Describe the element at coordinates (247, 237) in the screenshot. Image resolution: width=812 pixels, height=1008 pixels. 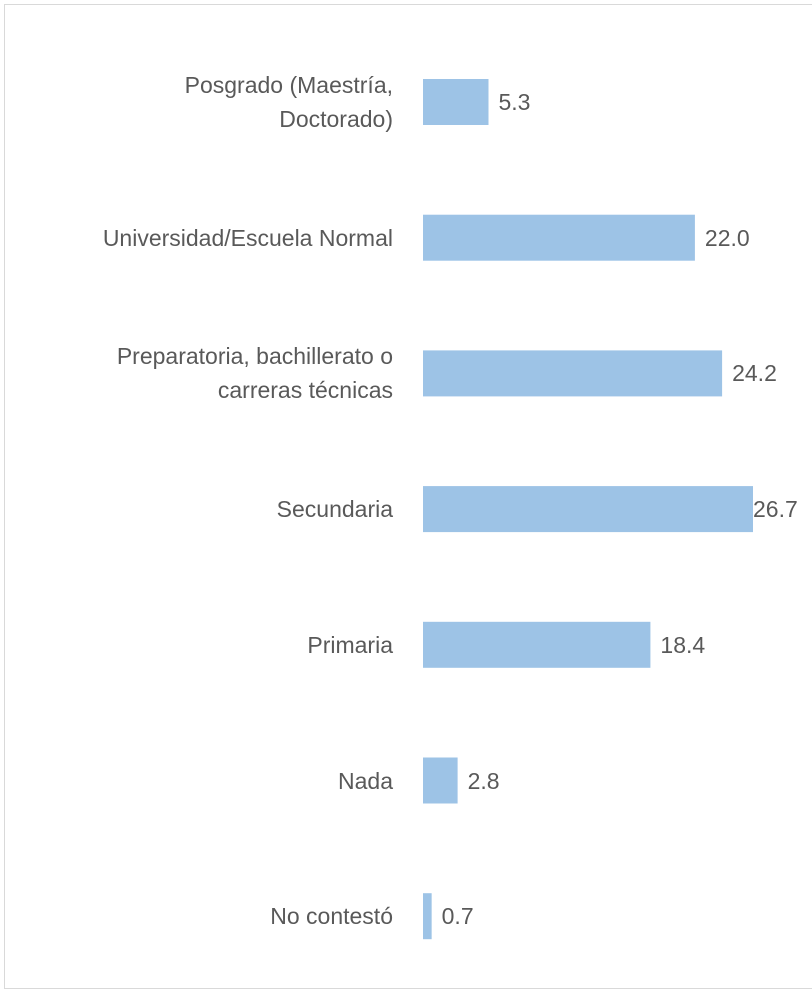
I see `category-label: Universidad/Escuela Normal` at that location.